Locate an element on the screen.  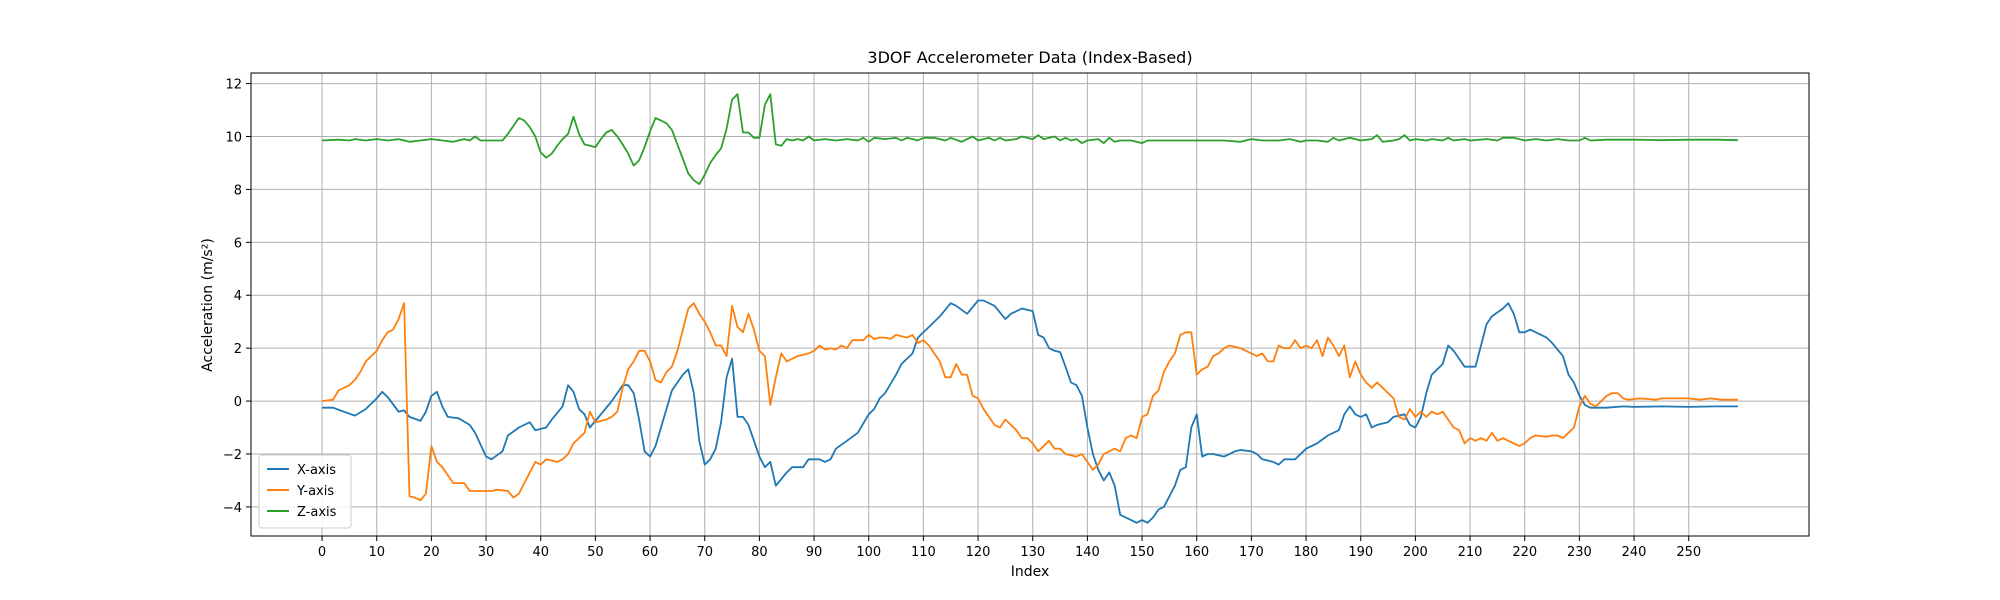
x-tick-label: 40 is located at coordinates (540, 552).